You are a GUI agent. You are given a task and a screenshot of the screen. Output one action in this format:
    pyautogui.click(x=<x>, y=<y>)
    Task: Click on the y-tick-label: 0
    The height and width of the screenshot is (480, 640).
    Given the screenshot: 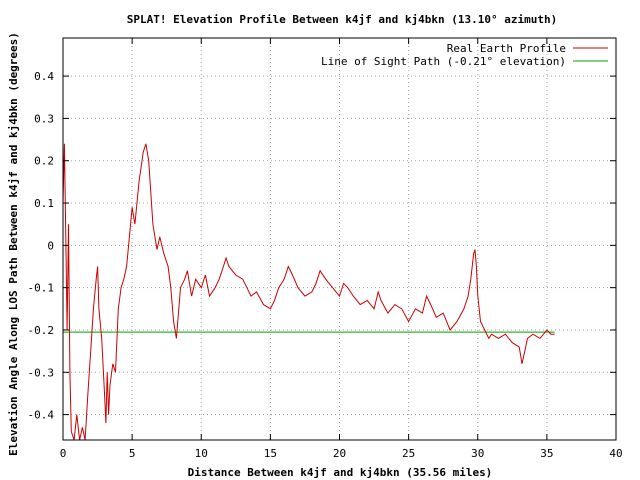 What is the action you would take?
    pyautogui.click(x=50, y=245)
    